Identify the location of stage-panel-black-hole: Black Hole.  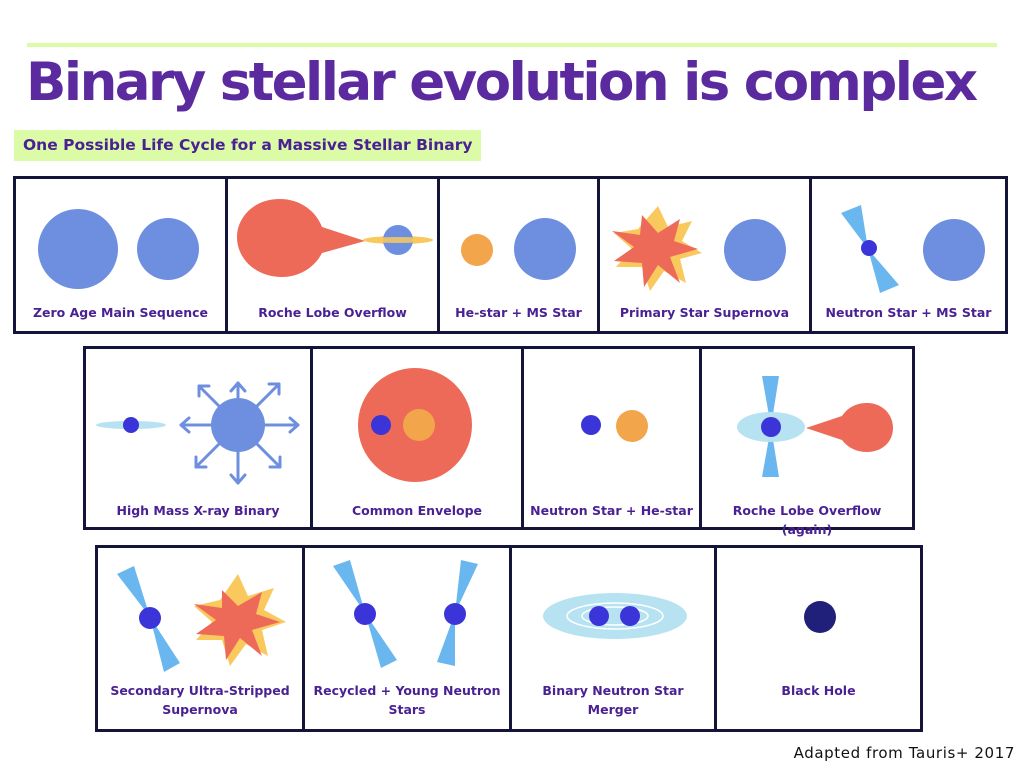
(818, 638).